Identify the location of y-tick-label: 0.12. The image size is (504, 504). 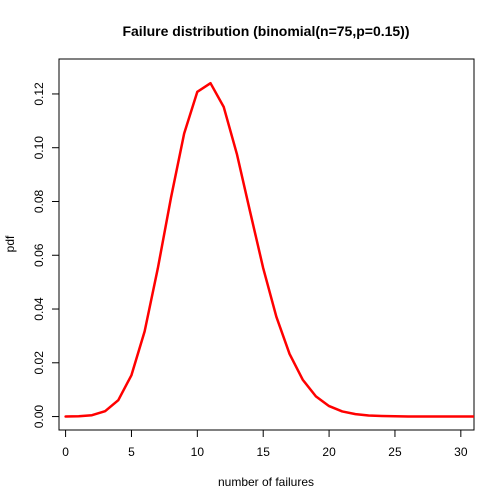
(39, 94).